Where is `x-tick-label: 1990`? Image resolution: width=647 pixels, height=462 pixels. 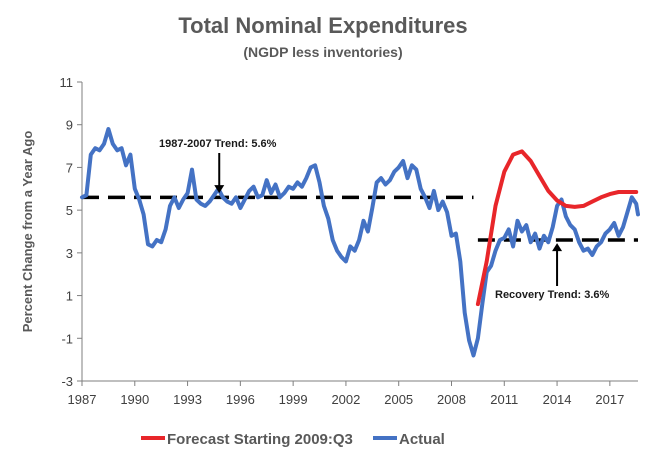
x-tick-label: 1990 is located at coordinates (134, 399).